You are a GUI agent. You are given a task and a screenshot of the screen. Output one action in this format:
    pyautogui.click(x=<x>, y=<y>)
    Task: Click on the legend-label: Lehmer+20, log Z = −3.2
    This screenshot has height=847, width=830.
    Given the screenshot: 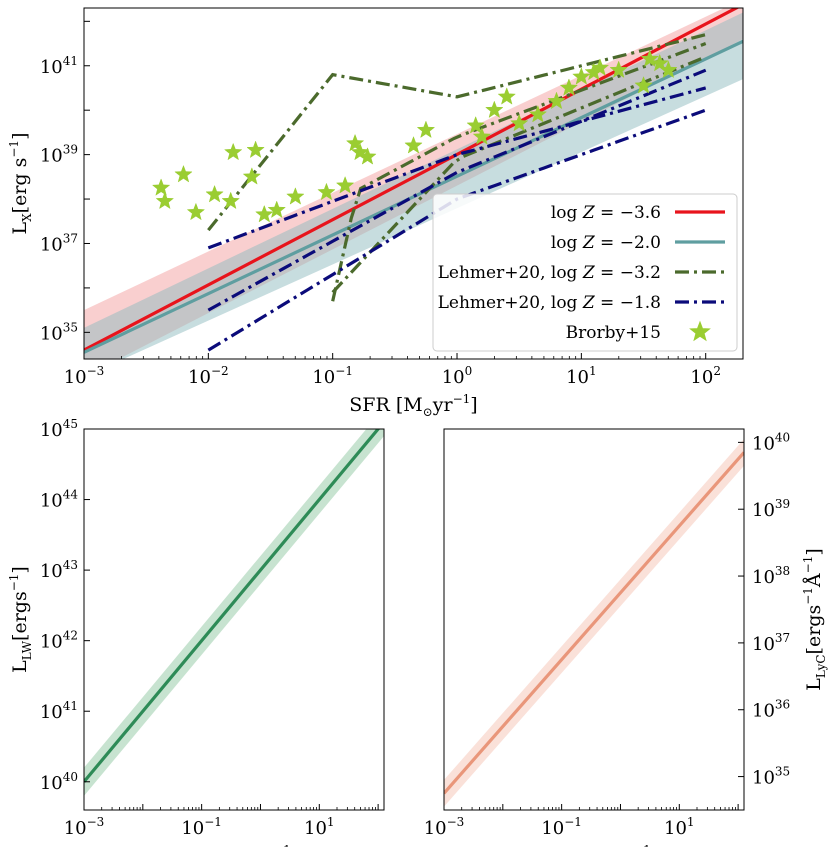 What is the action you would take?
    pyautogui.click(x=549, y=273)
    